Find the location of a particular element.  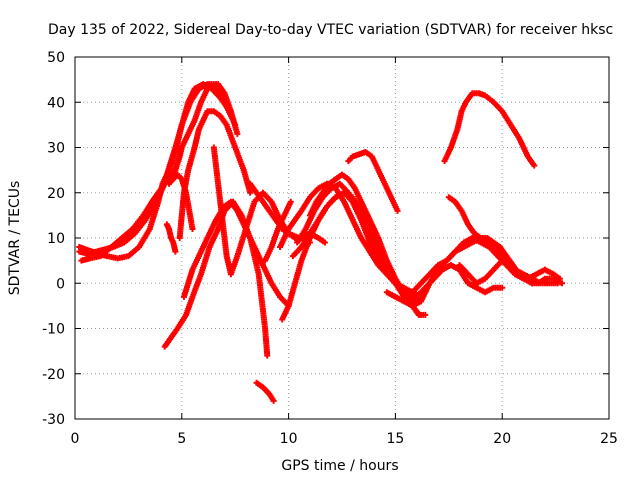

series-t6 is located at coordinates (180, 201).